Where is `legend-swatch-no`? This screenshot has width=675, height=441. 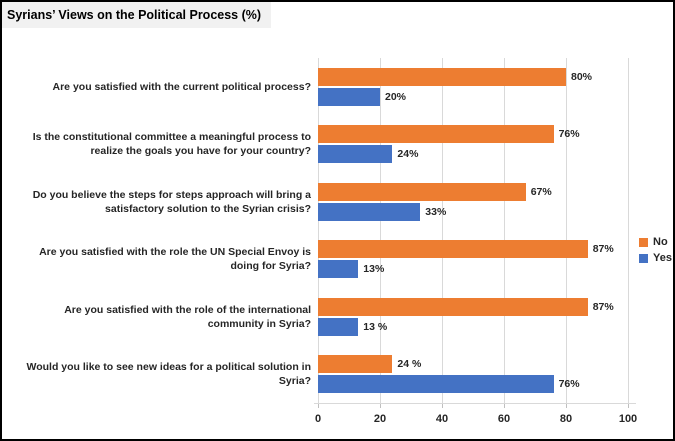 legend-swatch-no is located at coordinates (643, 242).